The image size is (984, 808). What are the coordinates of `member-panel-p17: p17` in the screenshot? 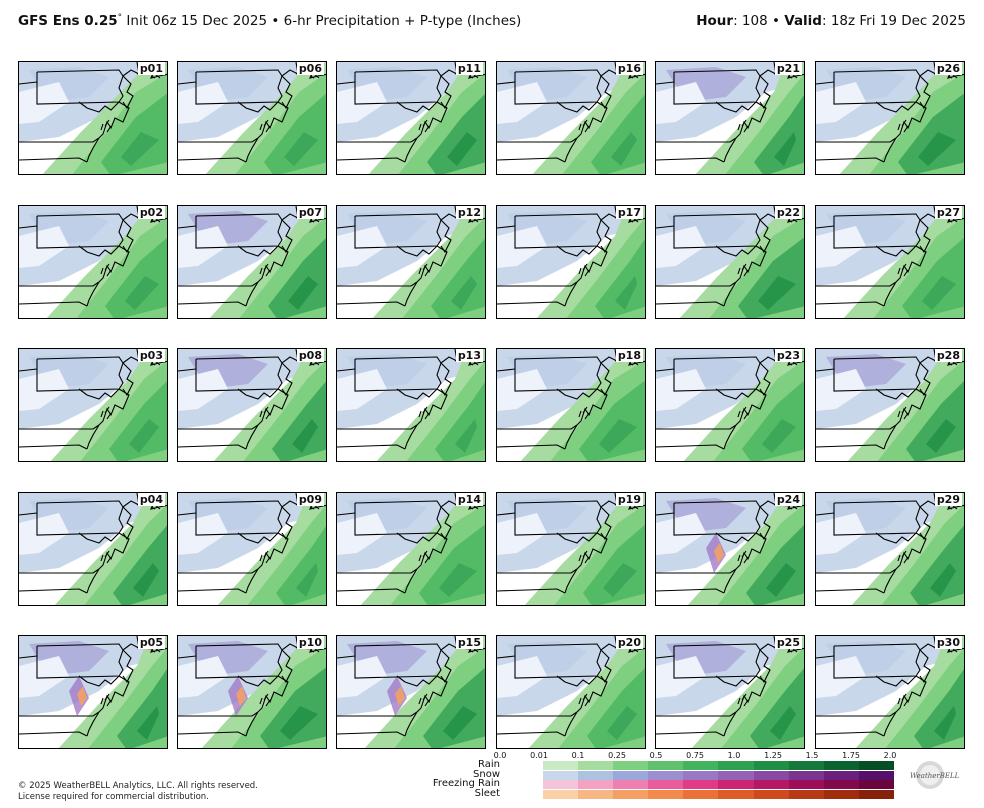 It's located at (571, 262).